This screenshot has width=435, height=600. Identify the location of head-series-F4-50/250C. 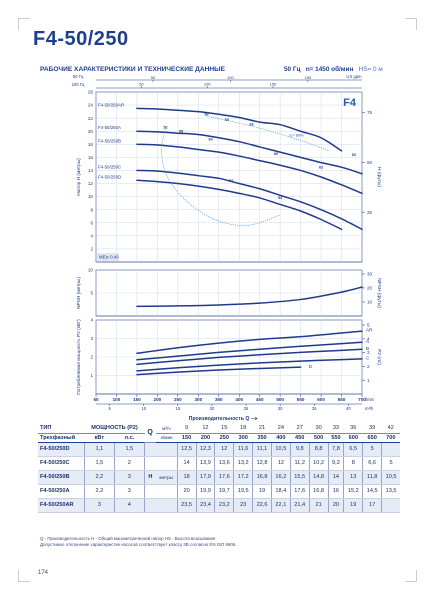
(249, 200).